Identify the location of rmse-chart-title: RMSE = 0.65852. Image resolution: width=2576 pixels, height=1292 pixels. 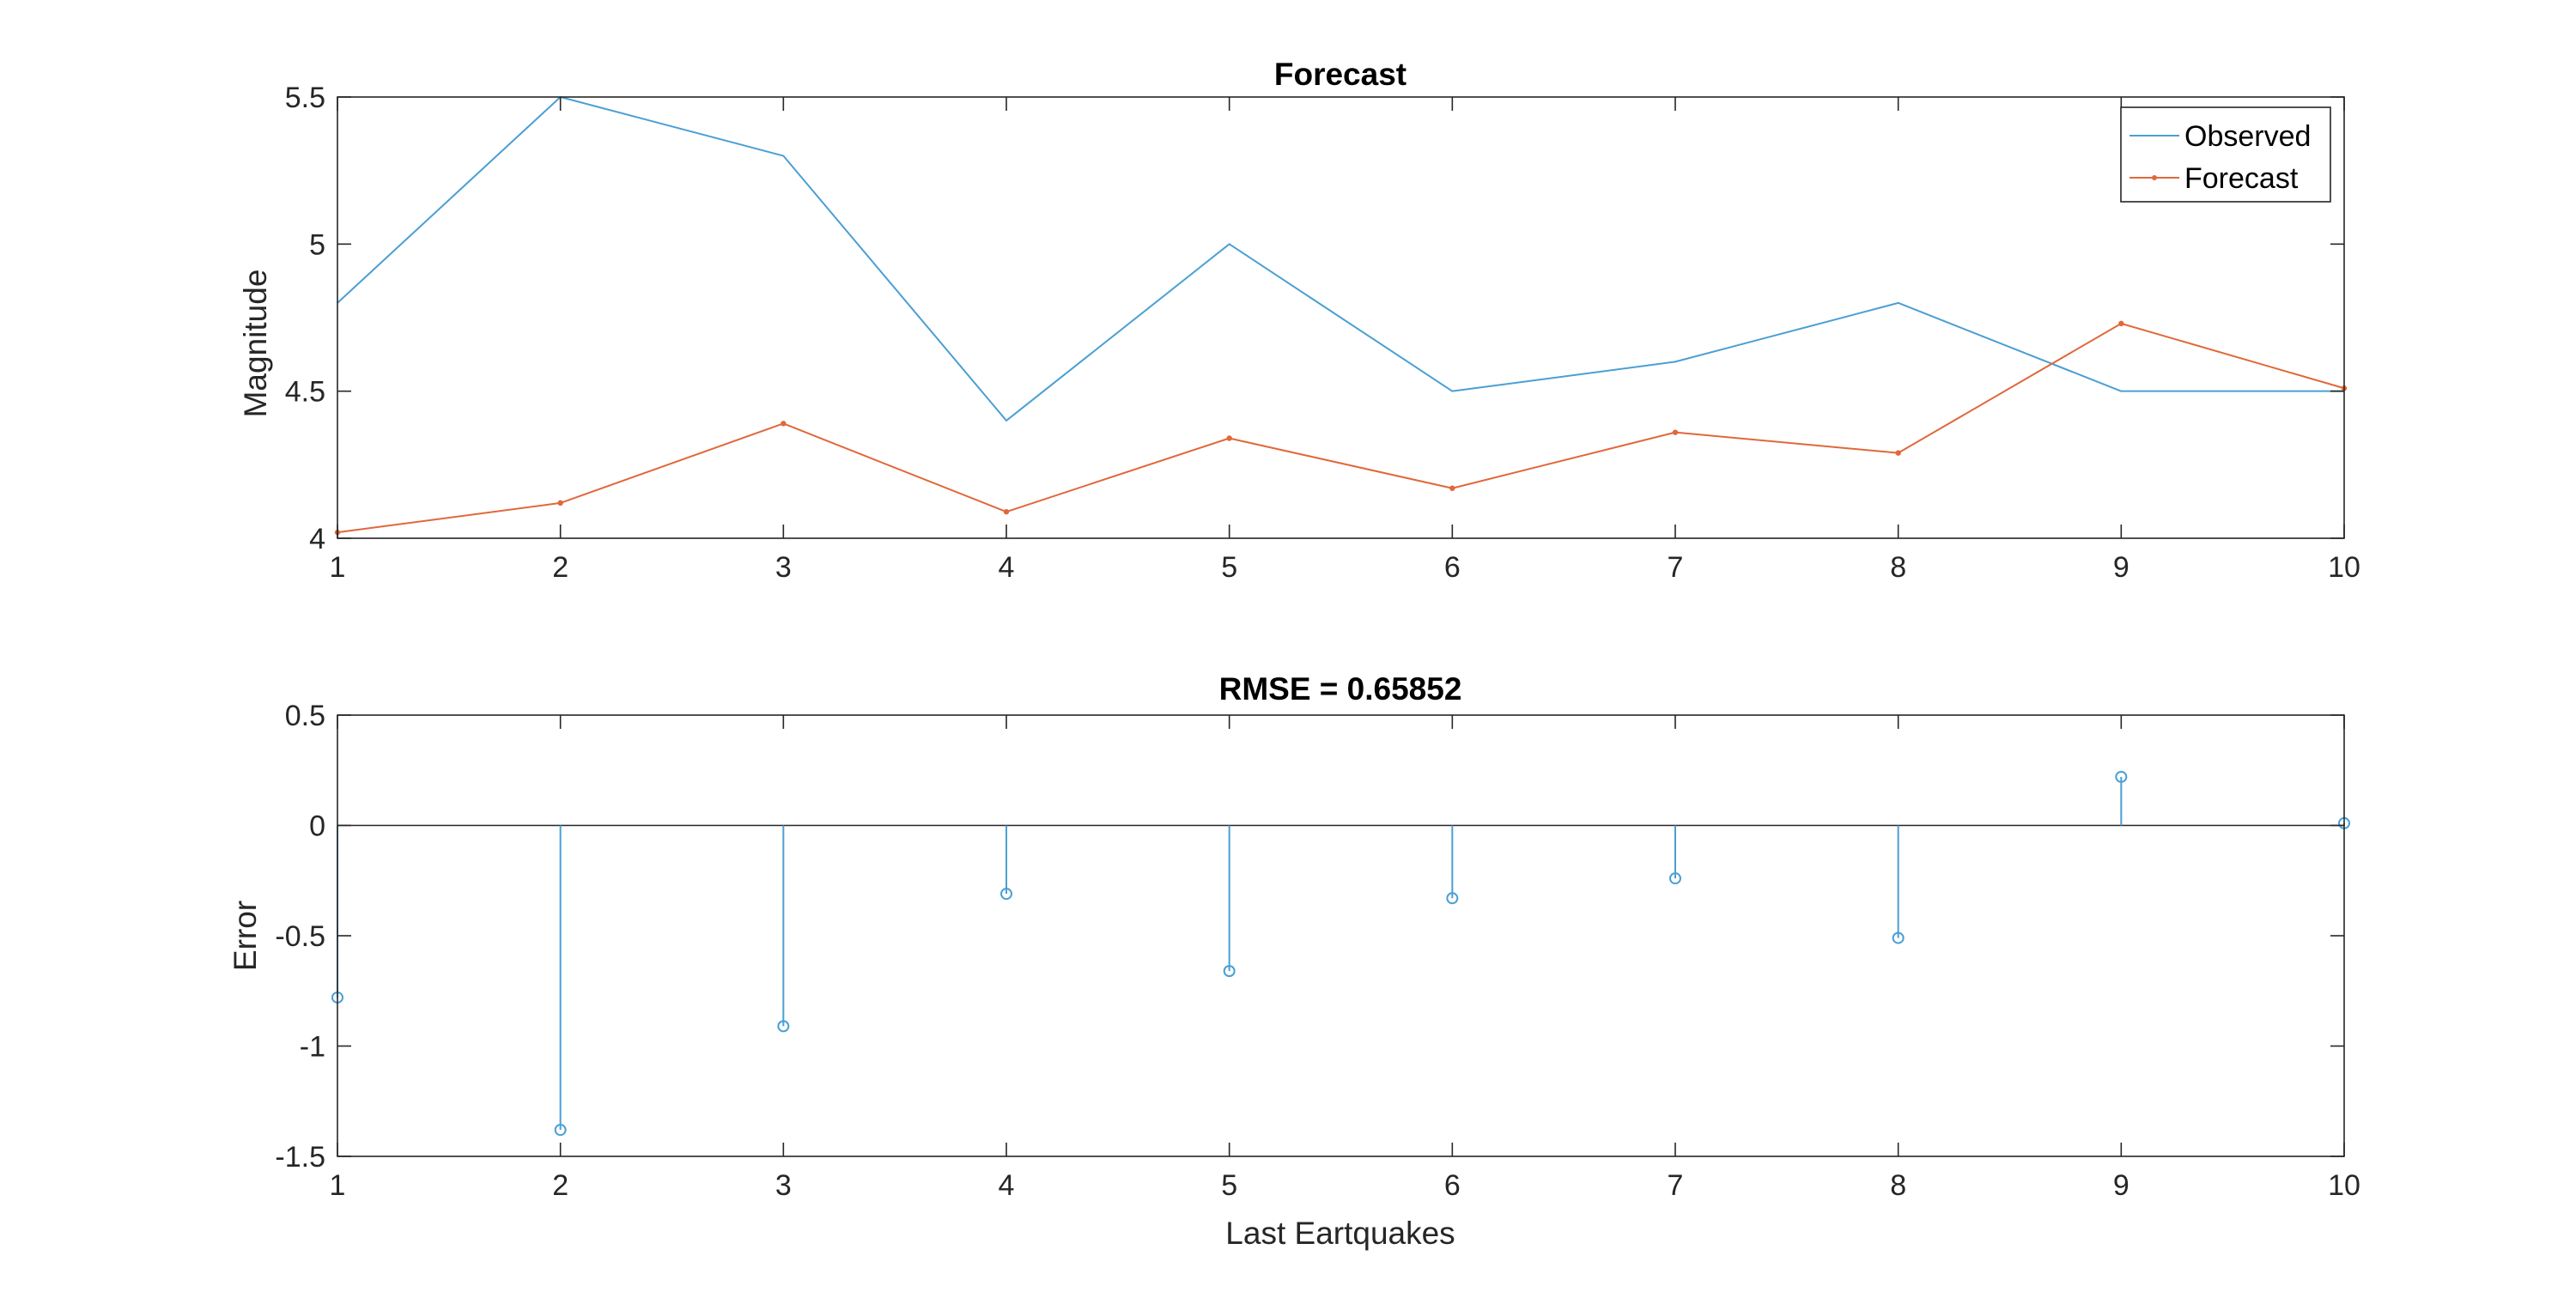
(1341, 689).